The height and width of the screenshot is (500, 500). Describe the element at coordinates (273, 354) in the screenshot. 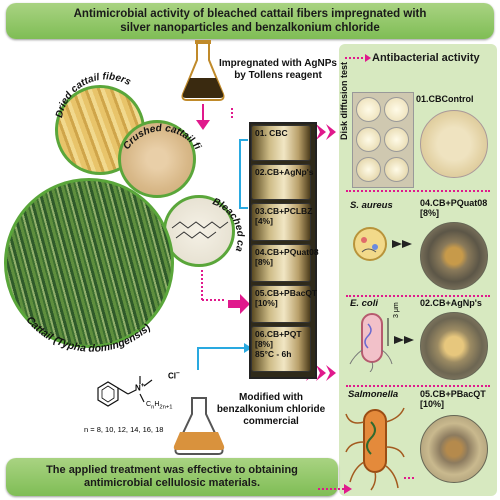

I see `sample-6-condition: 85°C - 6h` at that location.